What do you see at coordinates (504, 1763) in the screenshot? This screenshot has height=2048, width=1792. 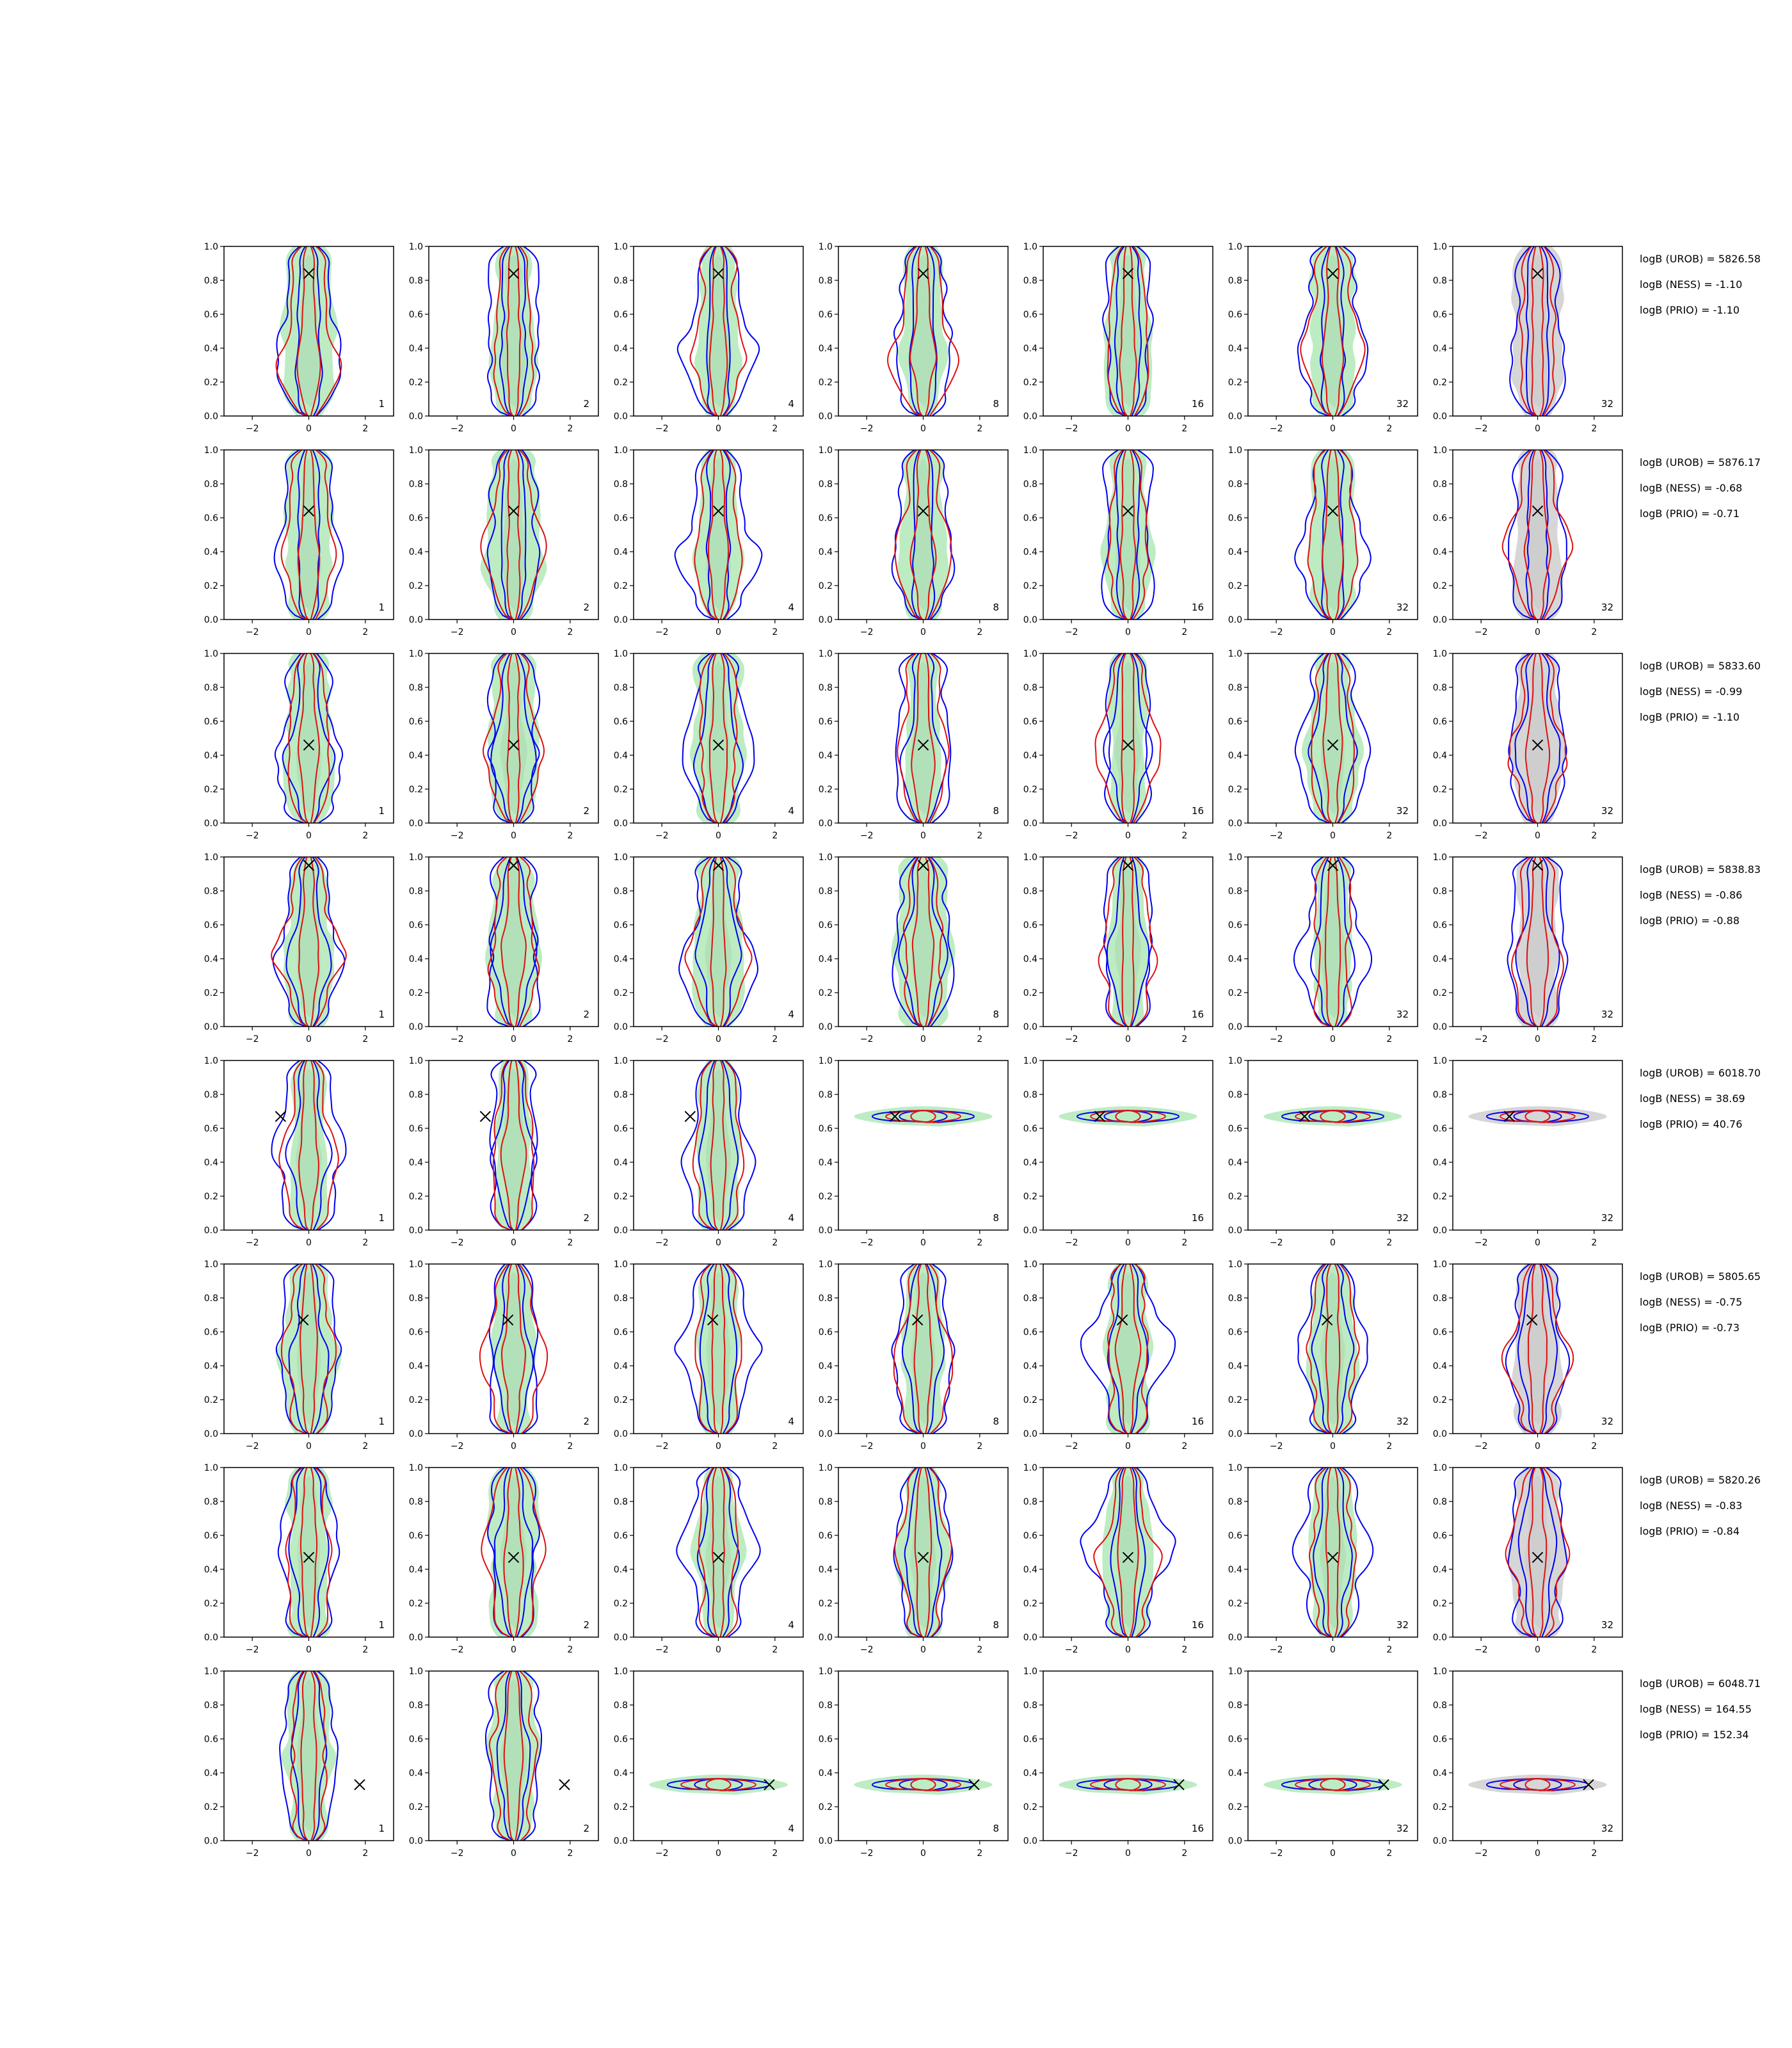 I see `subplot-r8-c2: 0.0 0.2 0.4 0.6 0.8 1.0 −2 0 2 2` at bounding box center [504, 1763].